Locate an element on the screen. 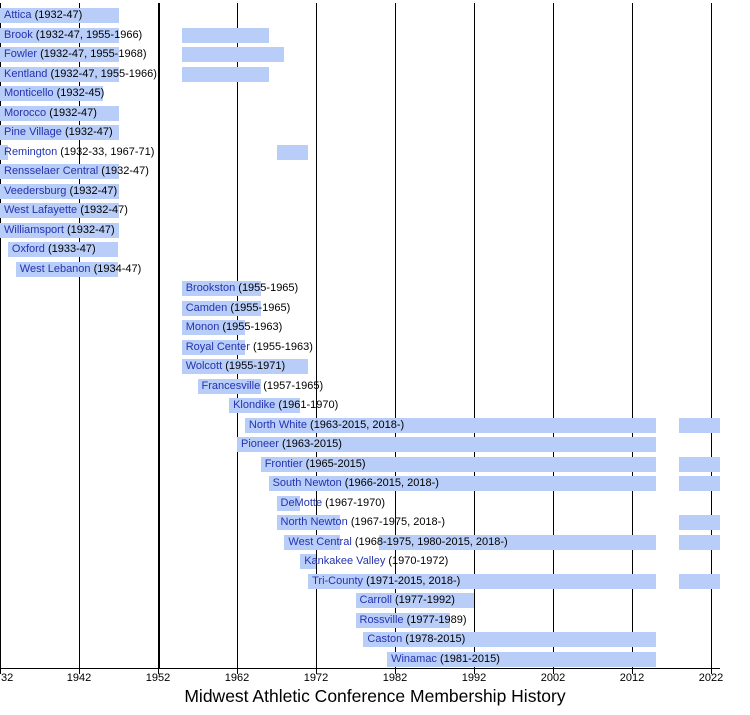 The height and width of the screenshot is (715, 750). school-link: Caston is located at coordinates (385, 639).